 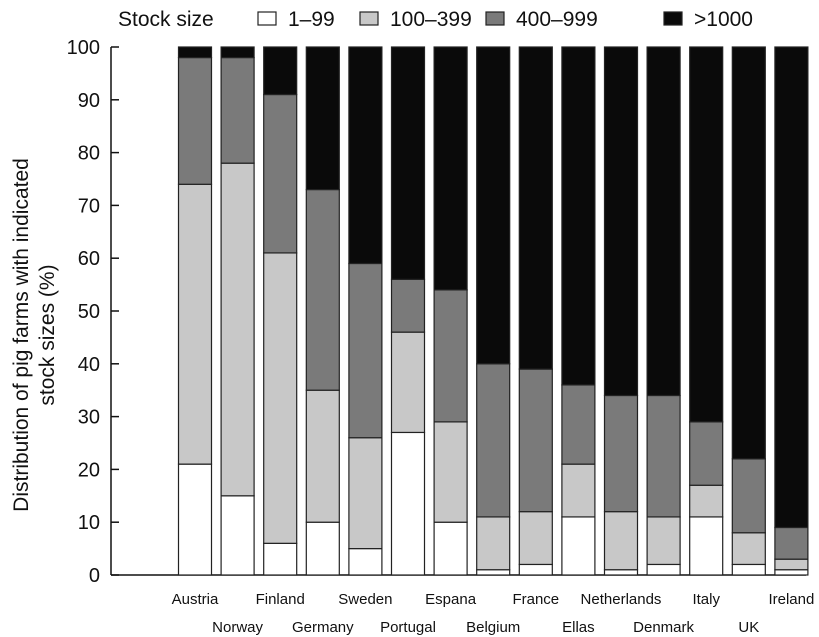 What do you see at coordinates (83, 48) in the screenshot?
I see `y-tick-label: 100` at bounding box center [83, 48].